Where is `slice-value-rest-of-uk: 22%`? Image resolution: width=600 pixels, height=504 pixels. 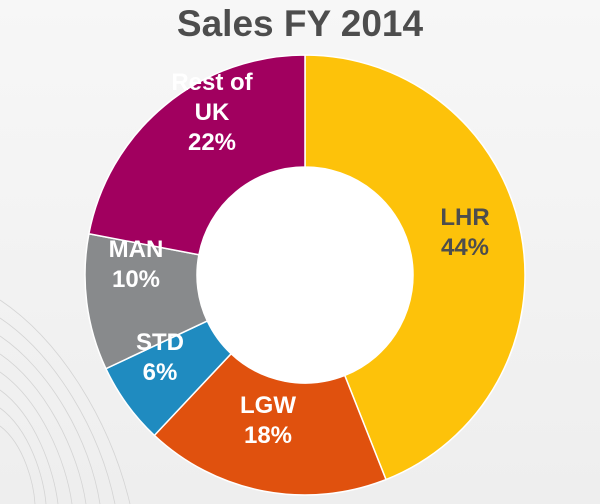 slice-value-rest-of-uk: 22% is located at coordinates (212, 142).